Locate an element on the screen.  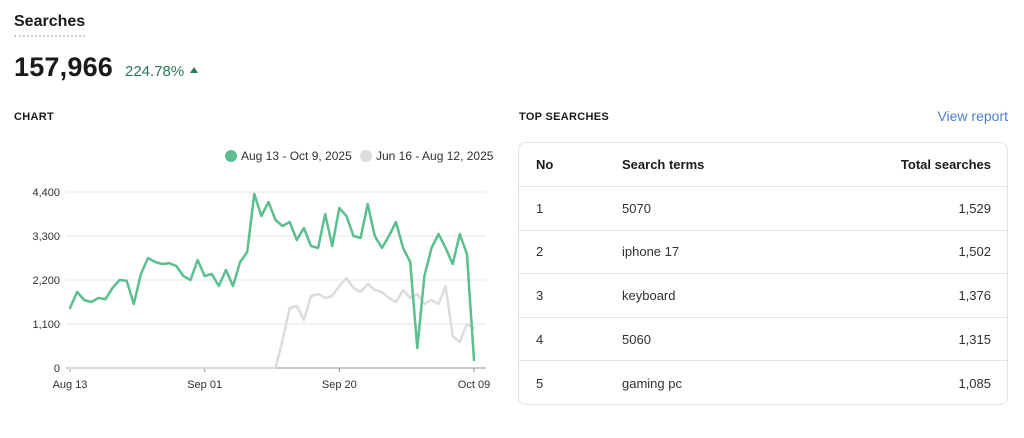
table-row: 4 5060 1,315 is located at coordinates (763, 340).